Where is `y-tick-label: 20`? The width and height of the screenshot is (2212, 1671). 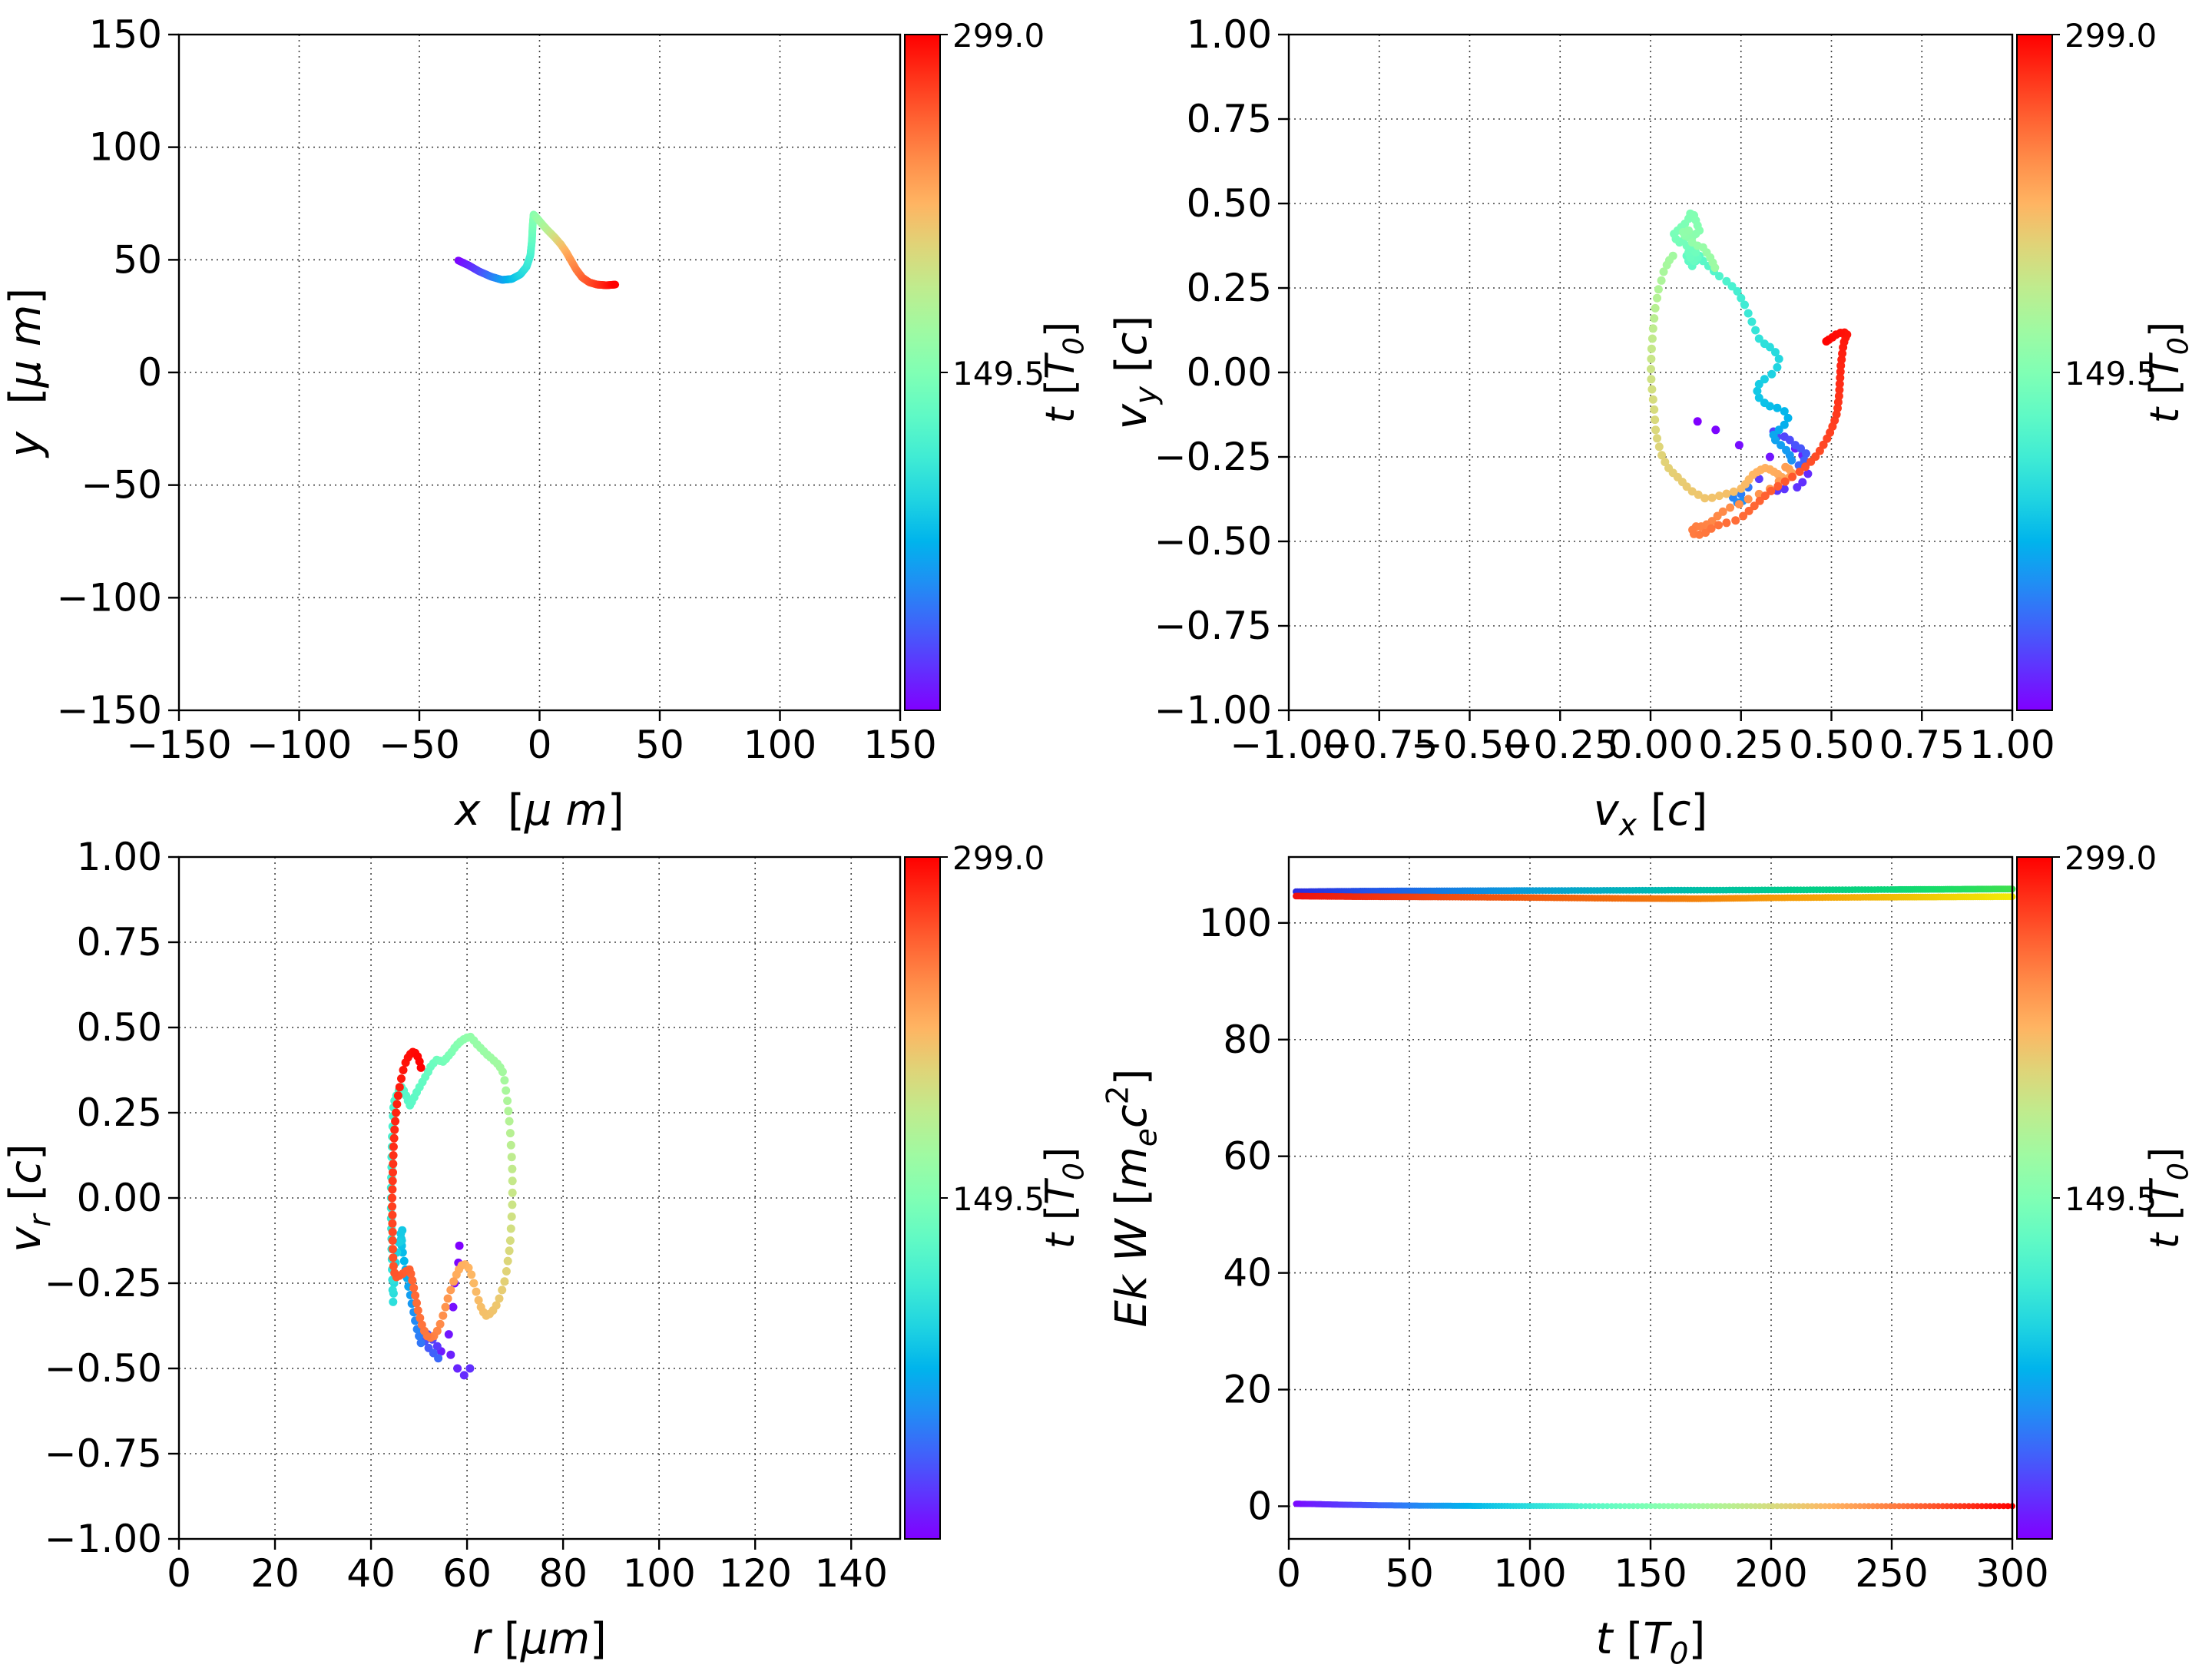
y-tick-label: 20 is located at coordinates (1247, 1390).